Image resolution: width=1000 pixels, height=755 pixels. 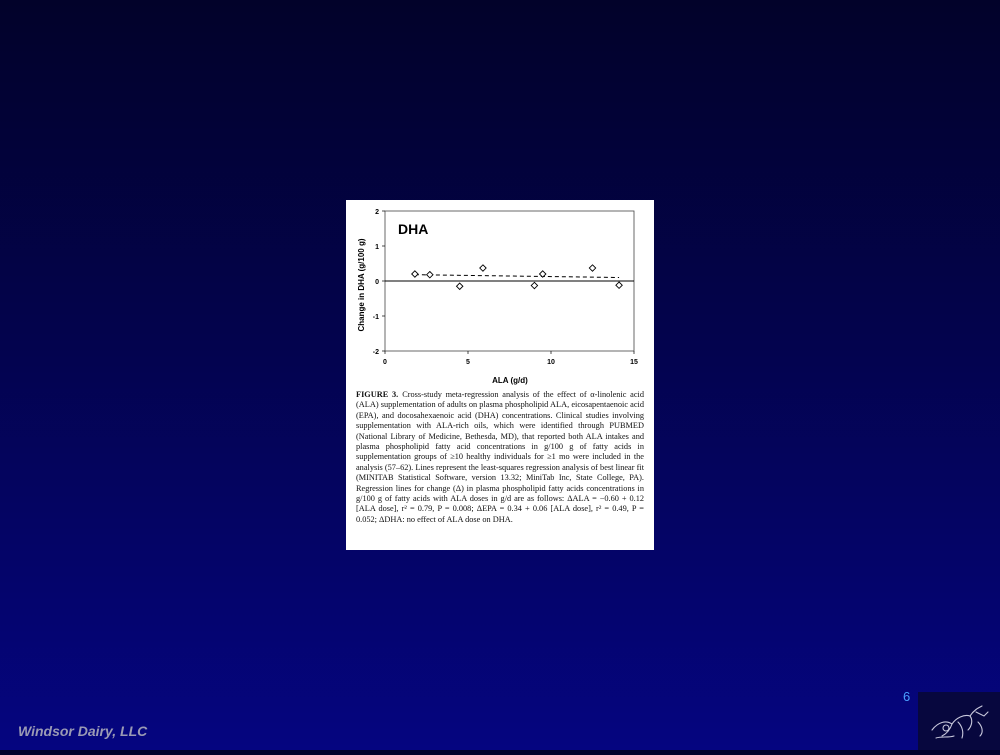 I want to click on y-tick-label: 1, so click(x=377, y=247).